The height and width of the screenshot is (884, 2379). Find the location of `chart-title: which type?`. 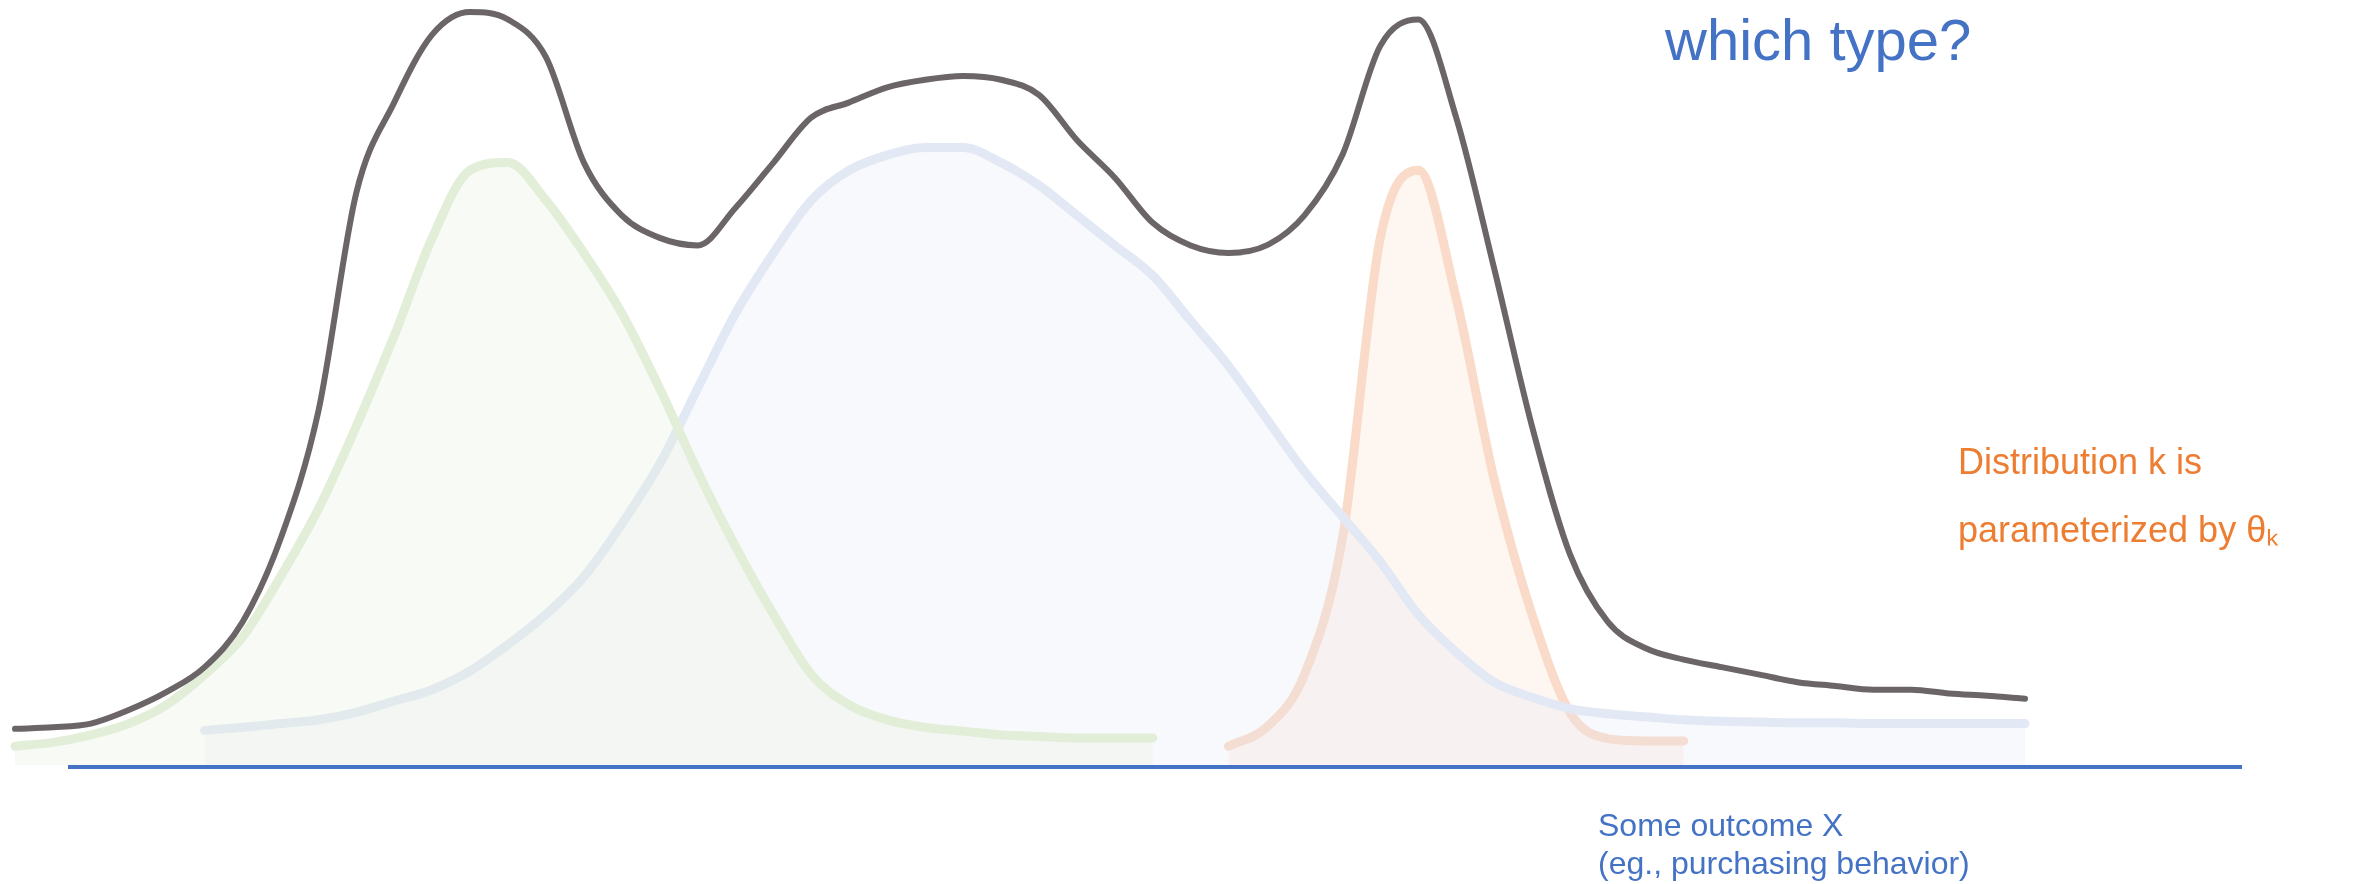

chart-title: which type? is located at coordinates (1818, 39).